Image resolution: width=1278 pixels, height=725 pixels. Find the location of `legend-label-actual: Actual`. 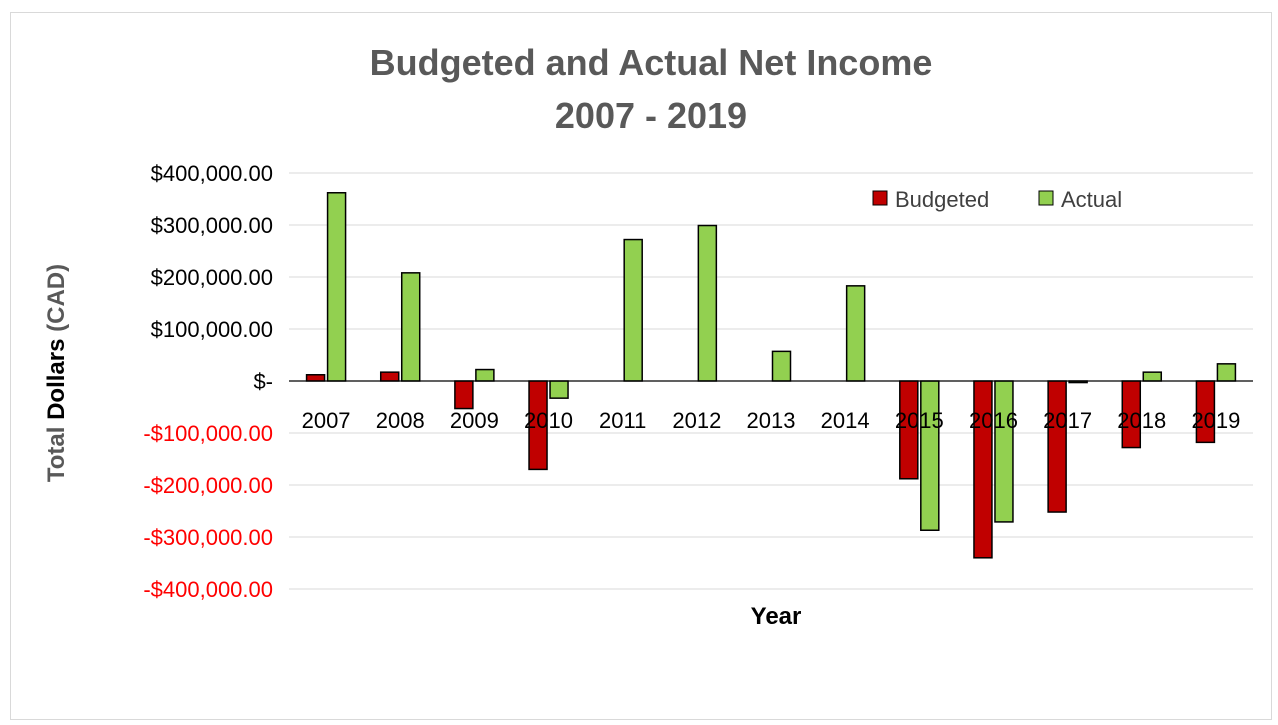

legend-label-actual: Actual is located at coordinates (1091, 199).